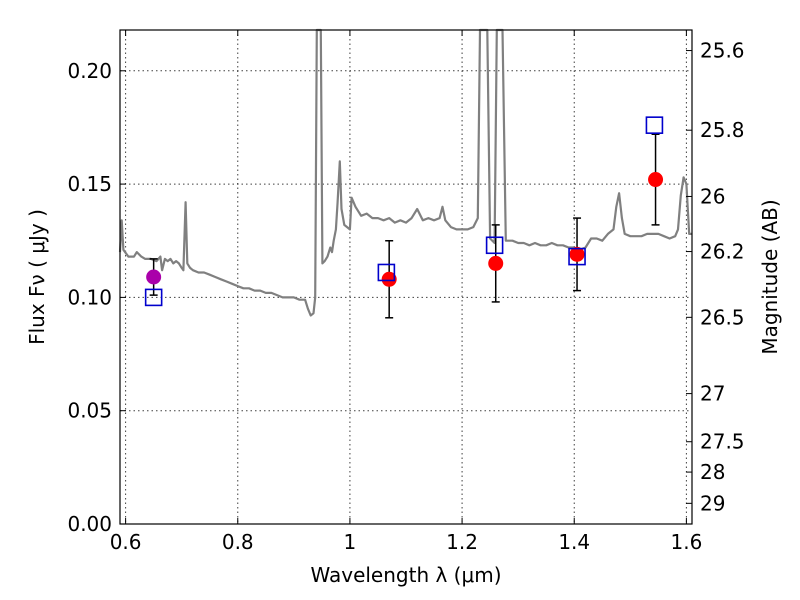 This screenshot has width=800, height=600. Describe the element at coordinates (686, 542) in the screenshot. I see `x-tick-label: 1.6` at that location.